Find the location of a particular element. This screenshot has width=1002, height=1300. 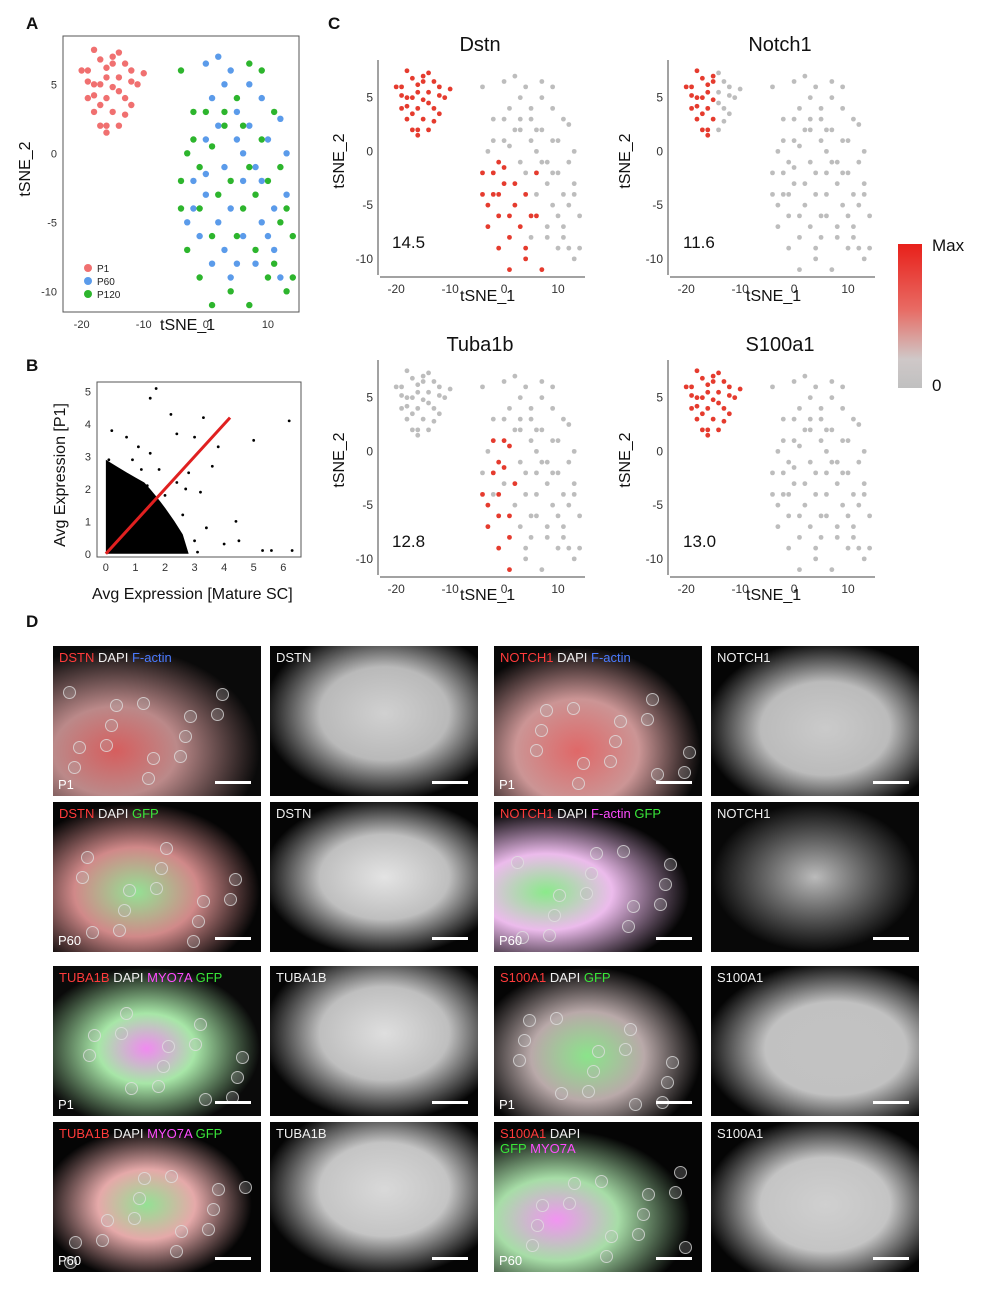

y-tick-label: 3 is located at coordinates (88, 458).